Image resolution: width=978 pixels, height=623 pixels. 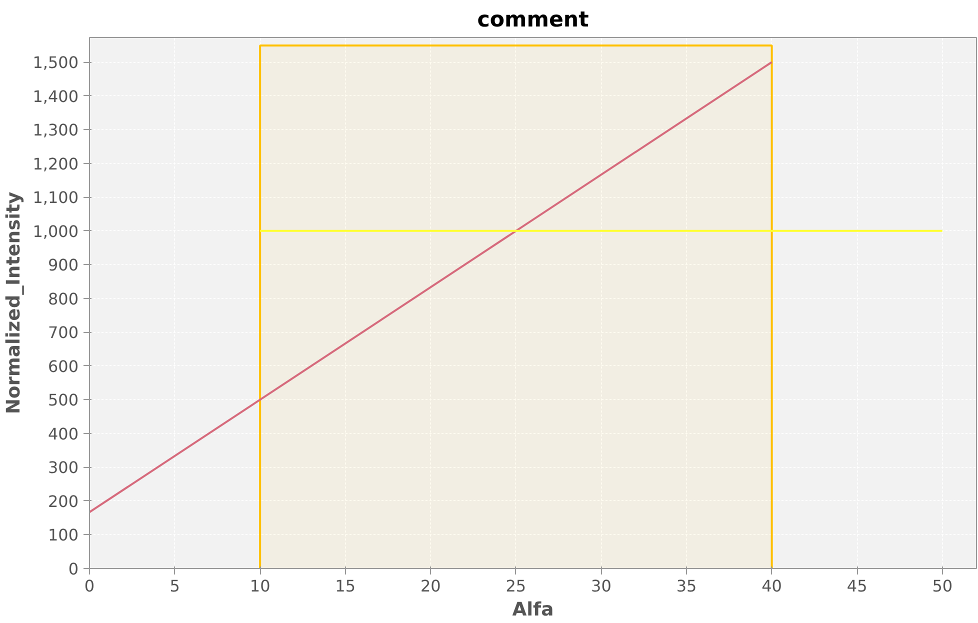 I want to click on y-tick-label: 1,400, so click(x=55, y=96).